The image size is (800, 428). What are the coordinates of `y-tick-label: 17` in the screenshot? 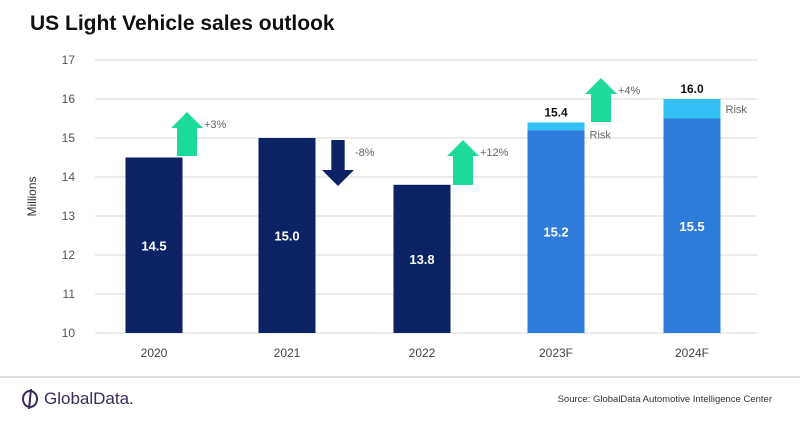 It's located at (69, 60).